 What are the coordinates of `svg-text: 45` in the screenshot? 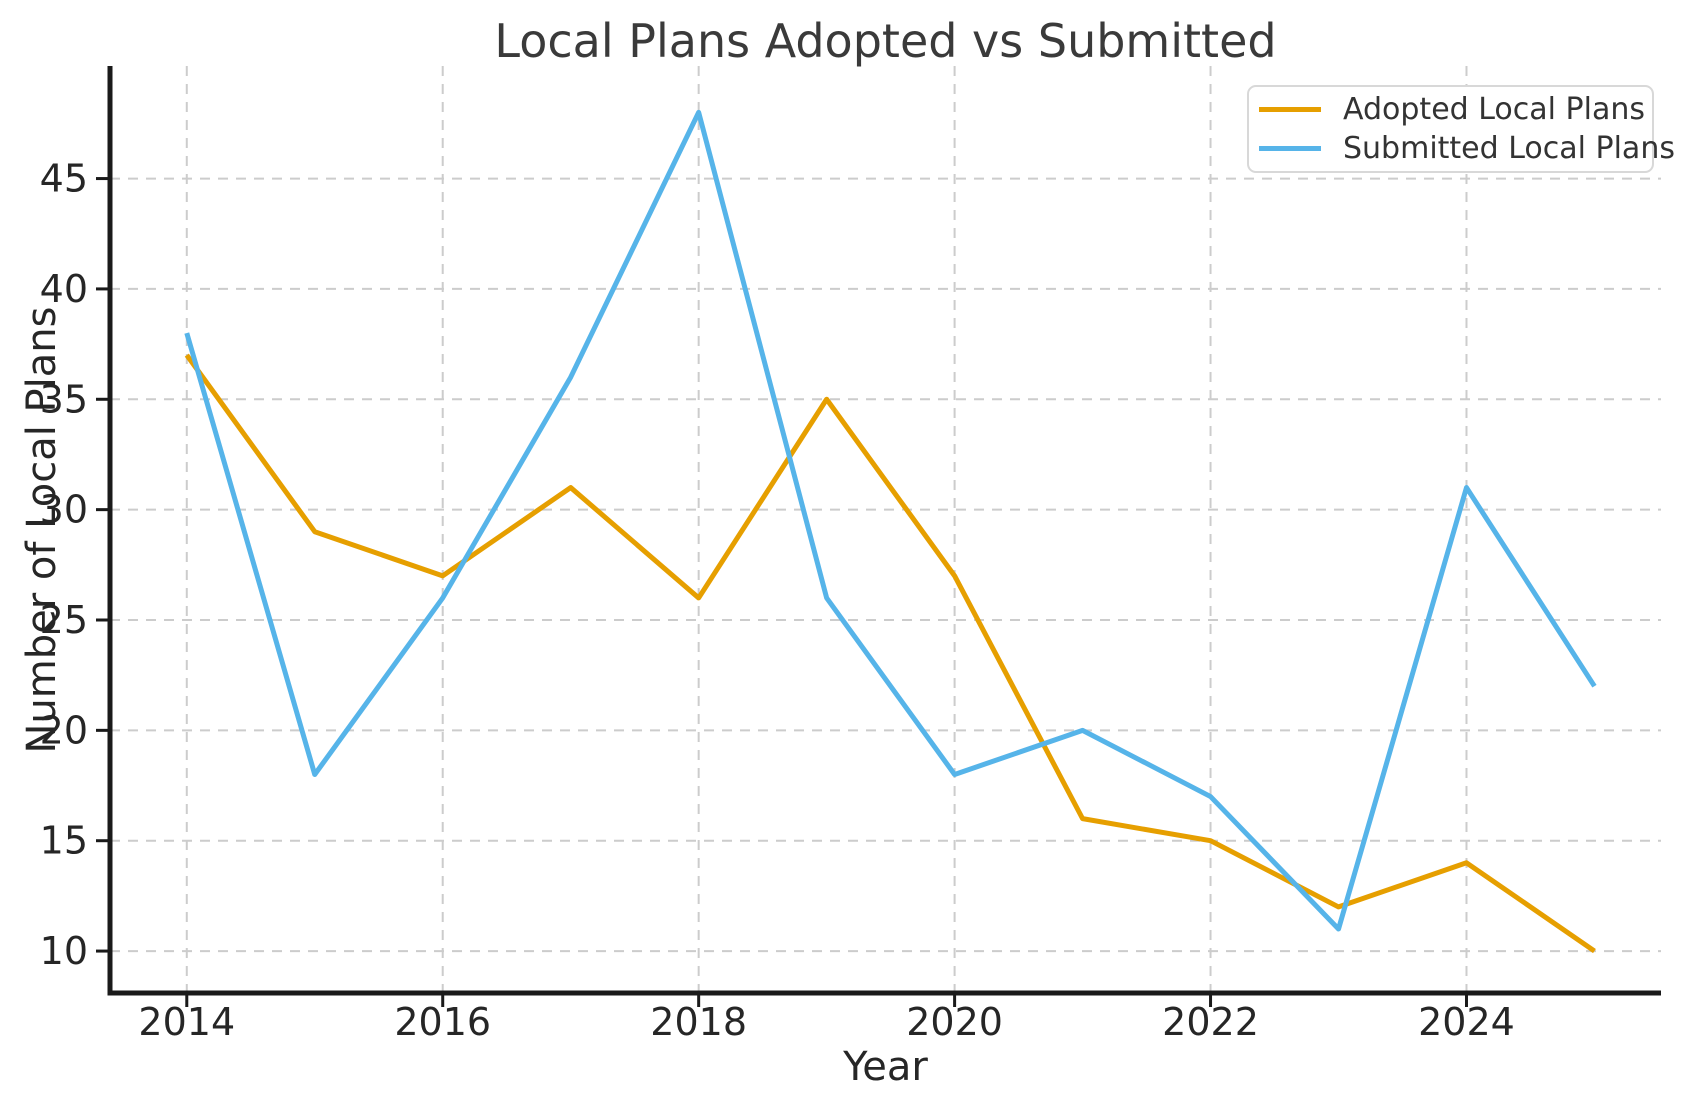 It's located at (64, 179).